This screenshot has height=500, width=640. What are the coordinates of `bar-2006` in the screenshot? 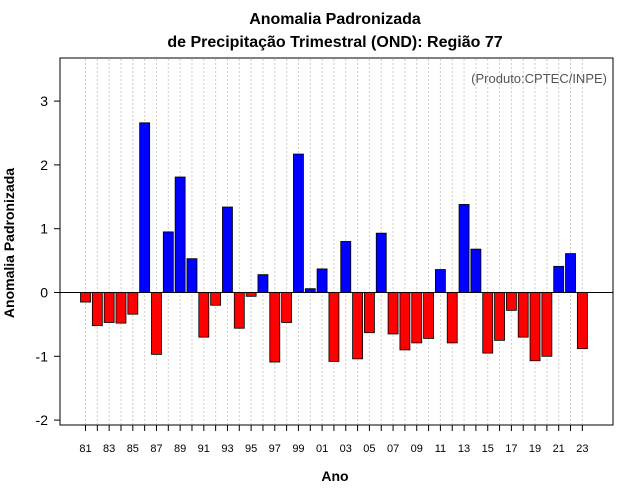 It's located at (381, 262).